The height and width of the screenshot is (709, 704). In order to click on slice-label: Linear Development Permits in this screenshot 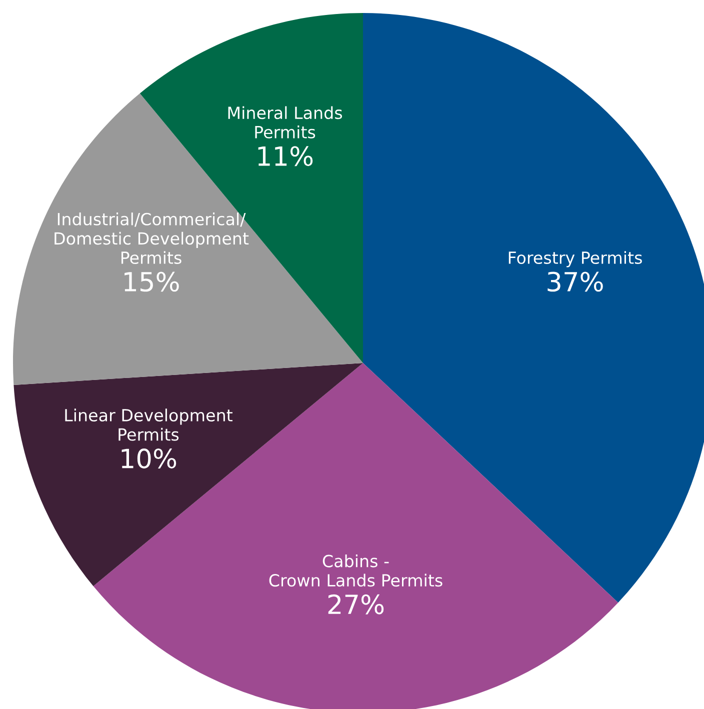, I will do `click(148, 424)`.